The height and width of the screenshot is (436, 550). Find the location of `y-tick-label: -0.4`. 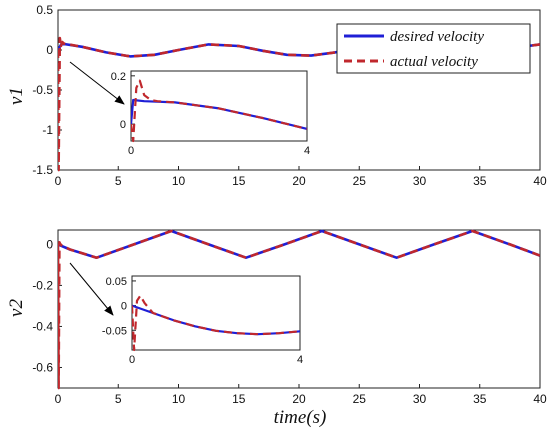

y-tick-label: -0.4 is located at coordinates (42, 326).